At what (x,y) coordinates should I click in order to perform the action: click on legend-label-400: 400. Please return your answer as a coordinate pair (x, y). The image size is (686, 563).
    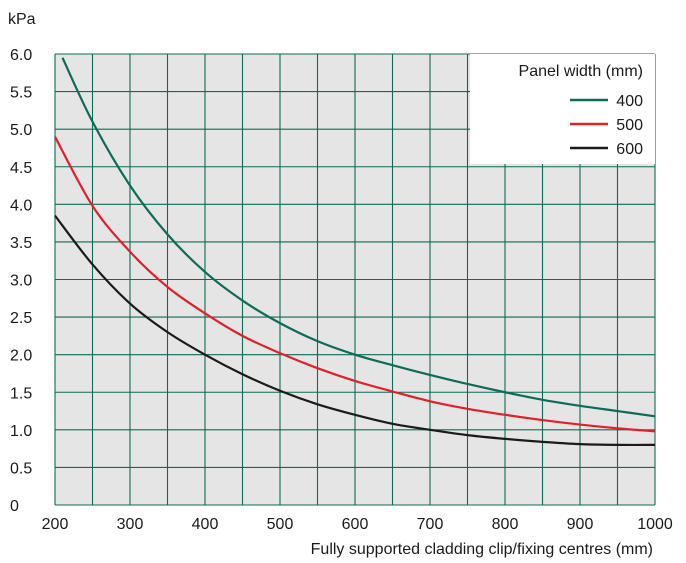
    Looking at the image, I should click on (629, 101).